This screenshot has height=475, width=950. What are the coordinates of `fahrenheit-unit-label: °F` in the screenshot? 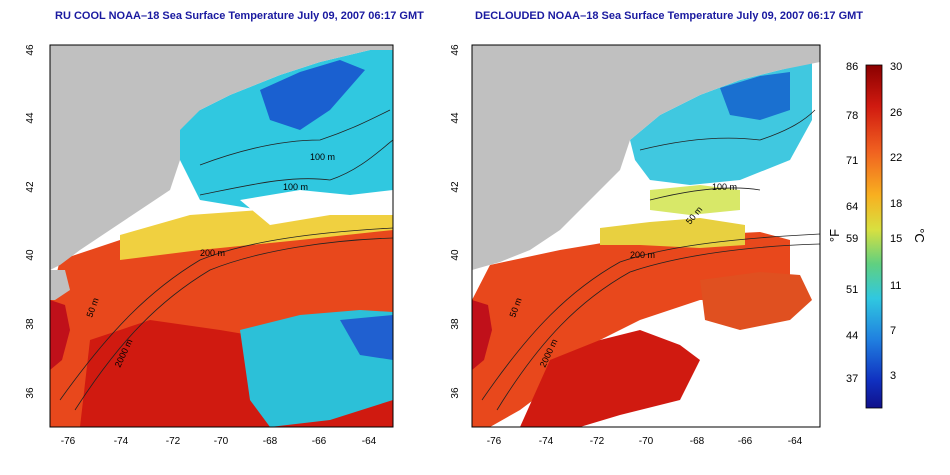 It's located at (835, 235).